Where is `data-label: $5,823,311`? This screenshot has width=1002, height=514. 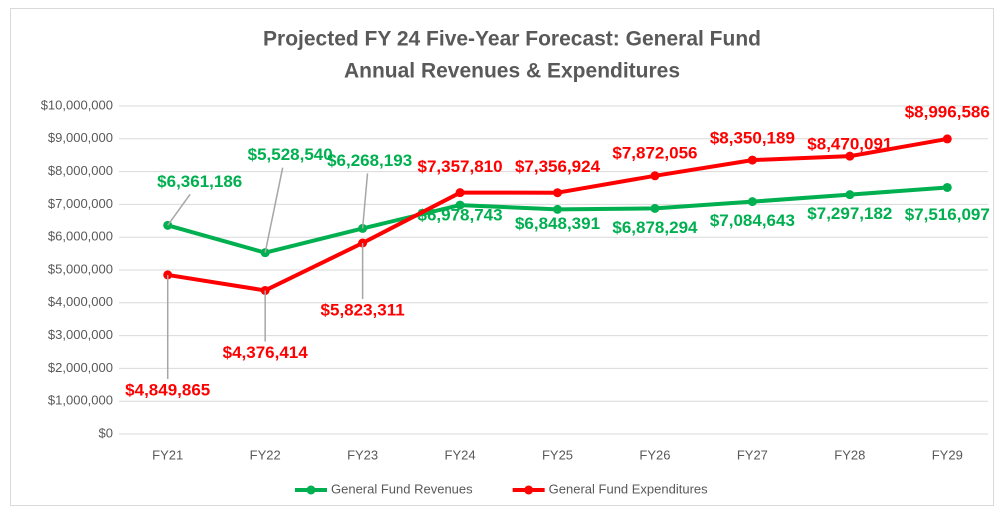
data-label: $5,823,311 is located at coordinates (363, 309).